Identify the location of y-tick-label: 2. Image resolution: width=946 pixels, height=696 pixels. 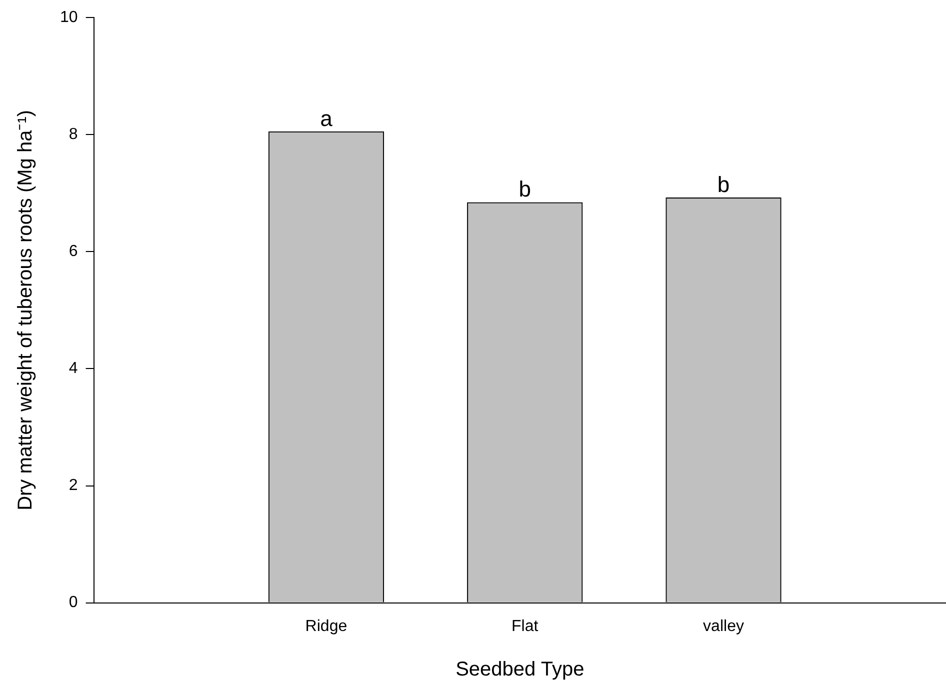
(73, 485).